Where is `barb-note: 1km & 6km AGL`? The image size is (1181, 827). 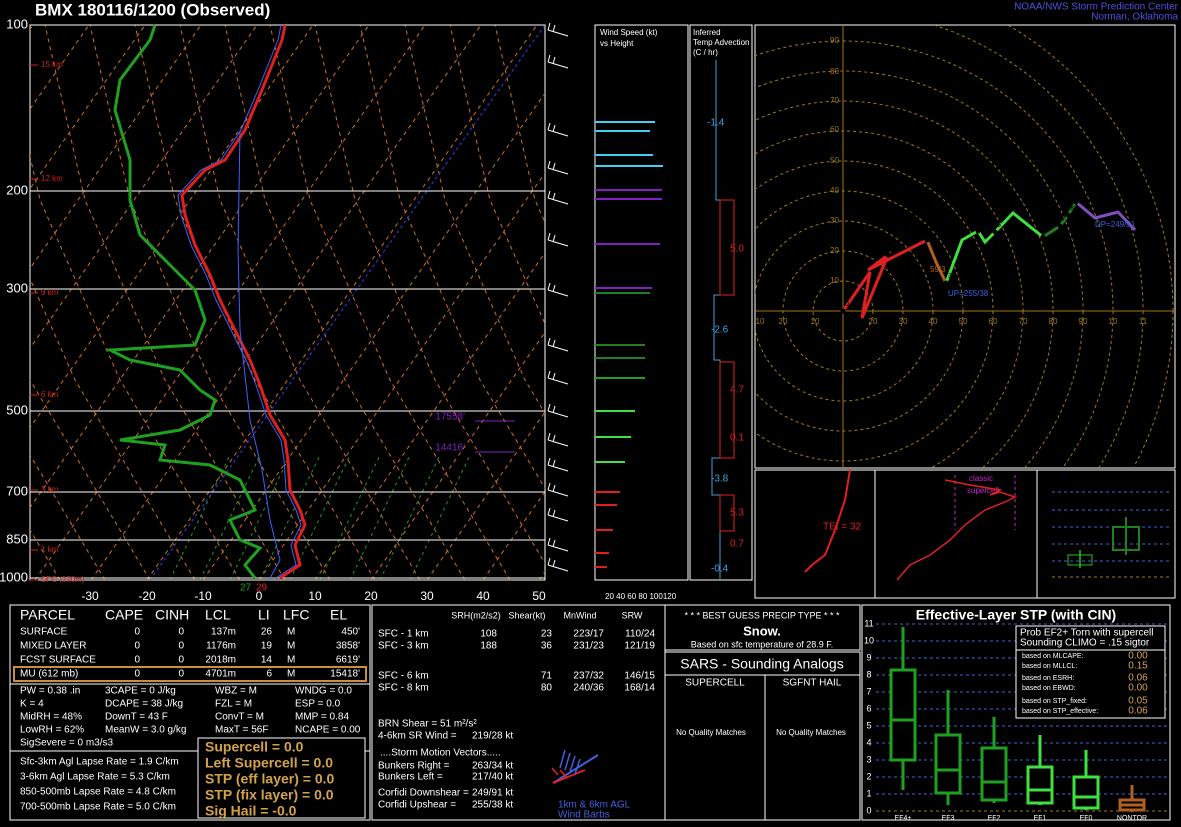
barb-note: 1km & 6km AGL is located at coordinates (594, 805).